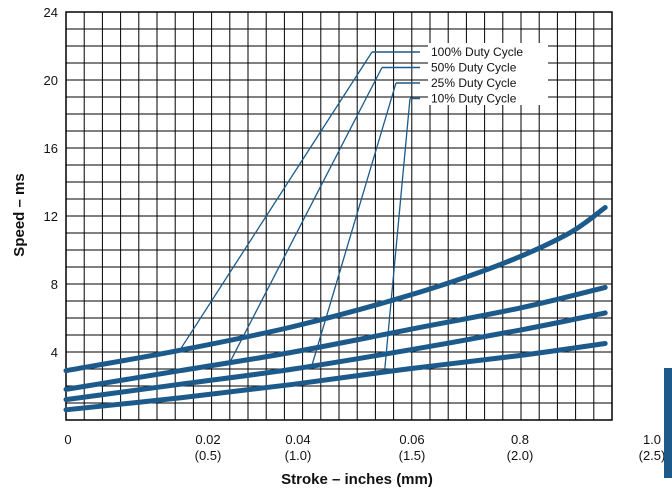 The image size is (672, 490). Describe the element at coordinates (335, 377) in the screenshot. I see `series-line` at that location.